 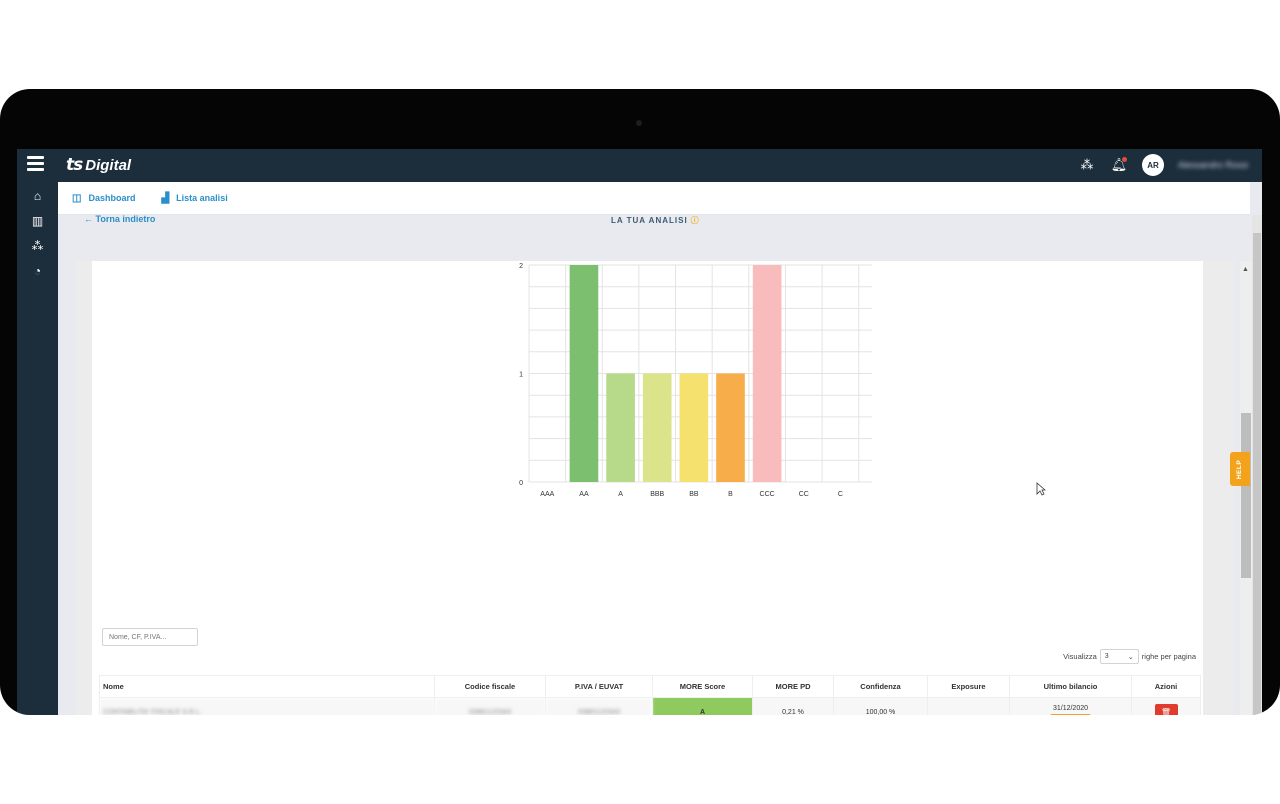 I want to click on delete-button: 🗑︎, so click(x=1166, y=709).